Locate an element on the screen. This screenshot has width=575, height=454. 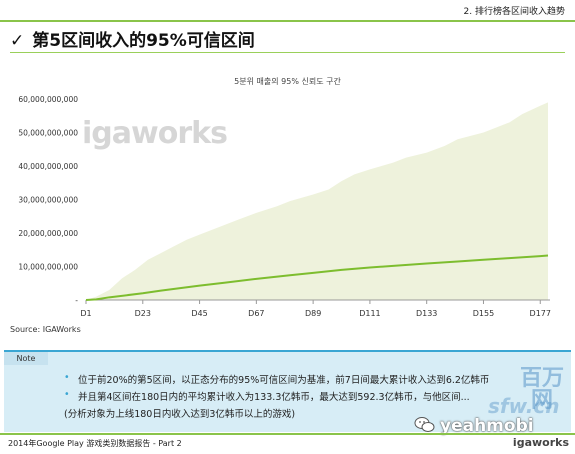
top-rule is located at coordinates (287, 21).